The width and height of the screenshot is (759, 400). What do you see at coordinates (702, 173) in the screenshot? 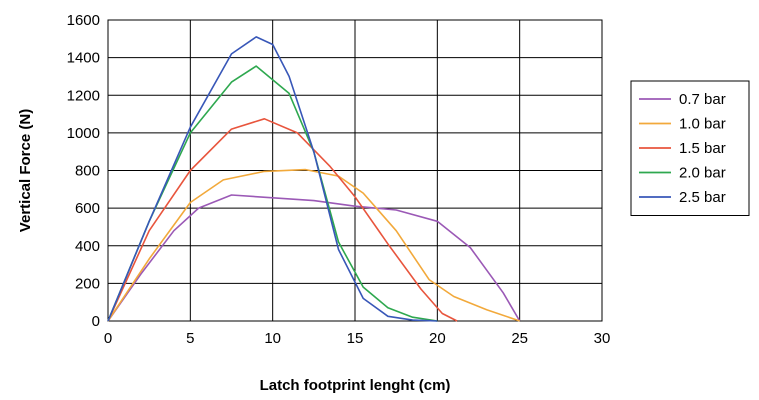
I see `legend-label: 2.0 bar` at bounding box center [702, 173].